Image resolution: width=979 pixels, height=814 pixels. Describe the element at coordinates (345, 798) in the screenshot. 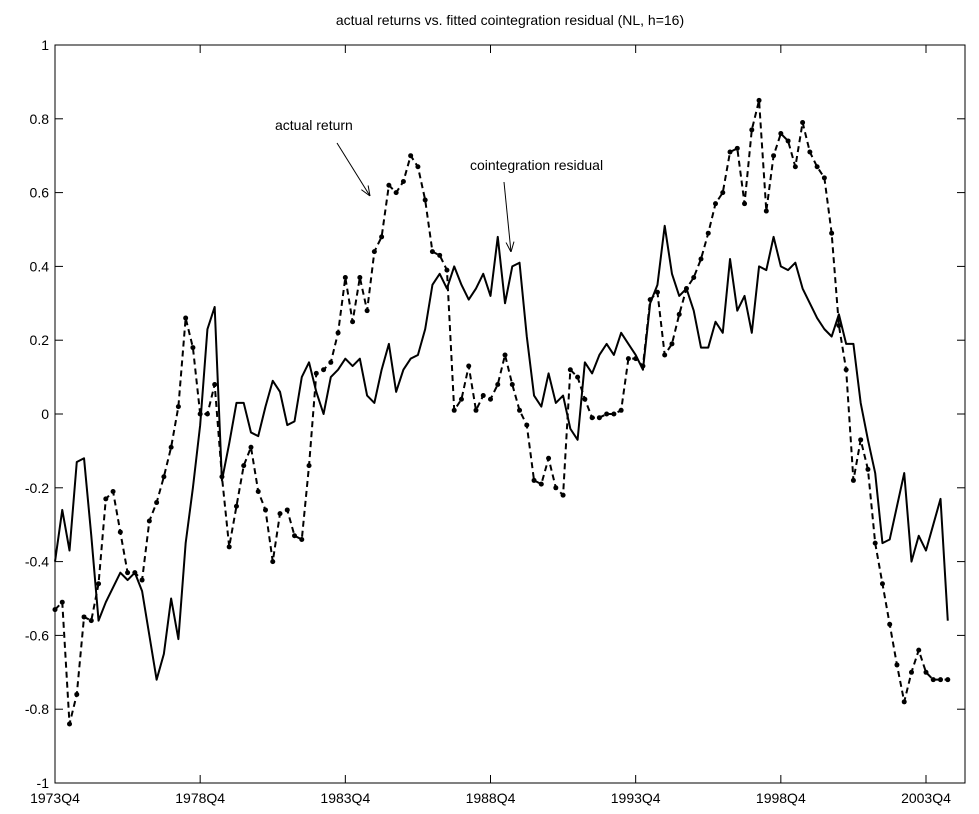

I see `x-tick-label: 1983Q4` at that location.